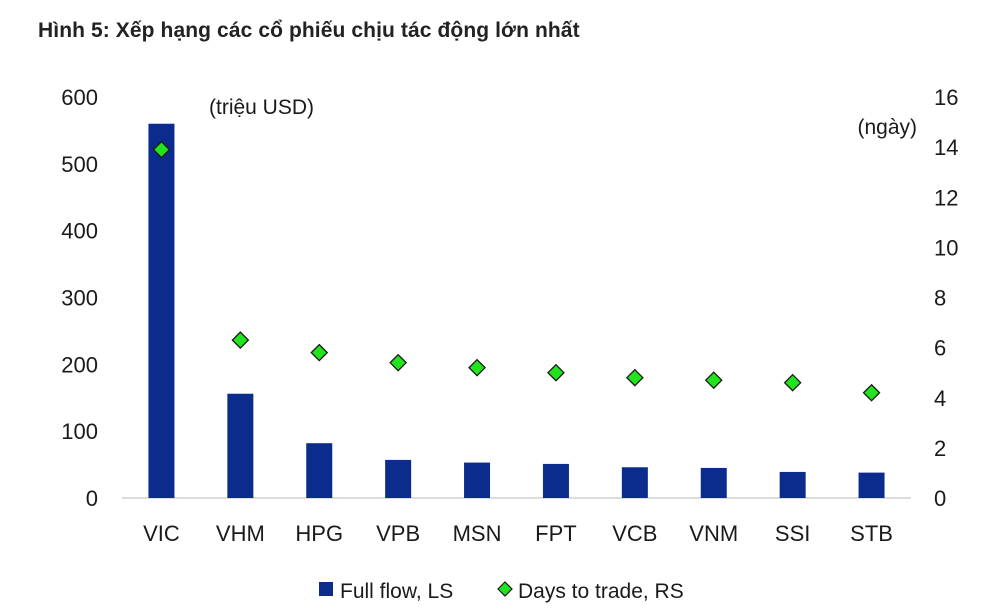  What do you see at coordinates (556, 372) in the screenshot?
I see `marker-fpt` at bounding box center [556, 372].